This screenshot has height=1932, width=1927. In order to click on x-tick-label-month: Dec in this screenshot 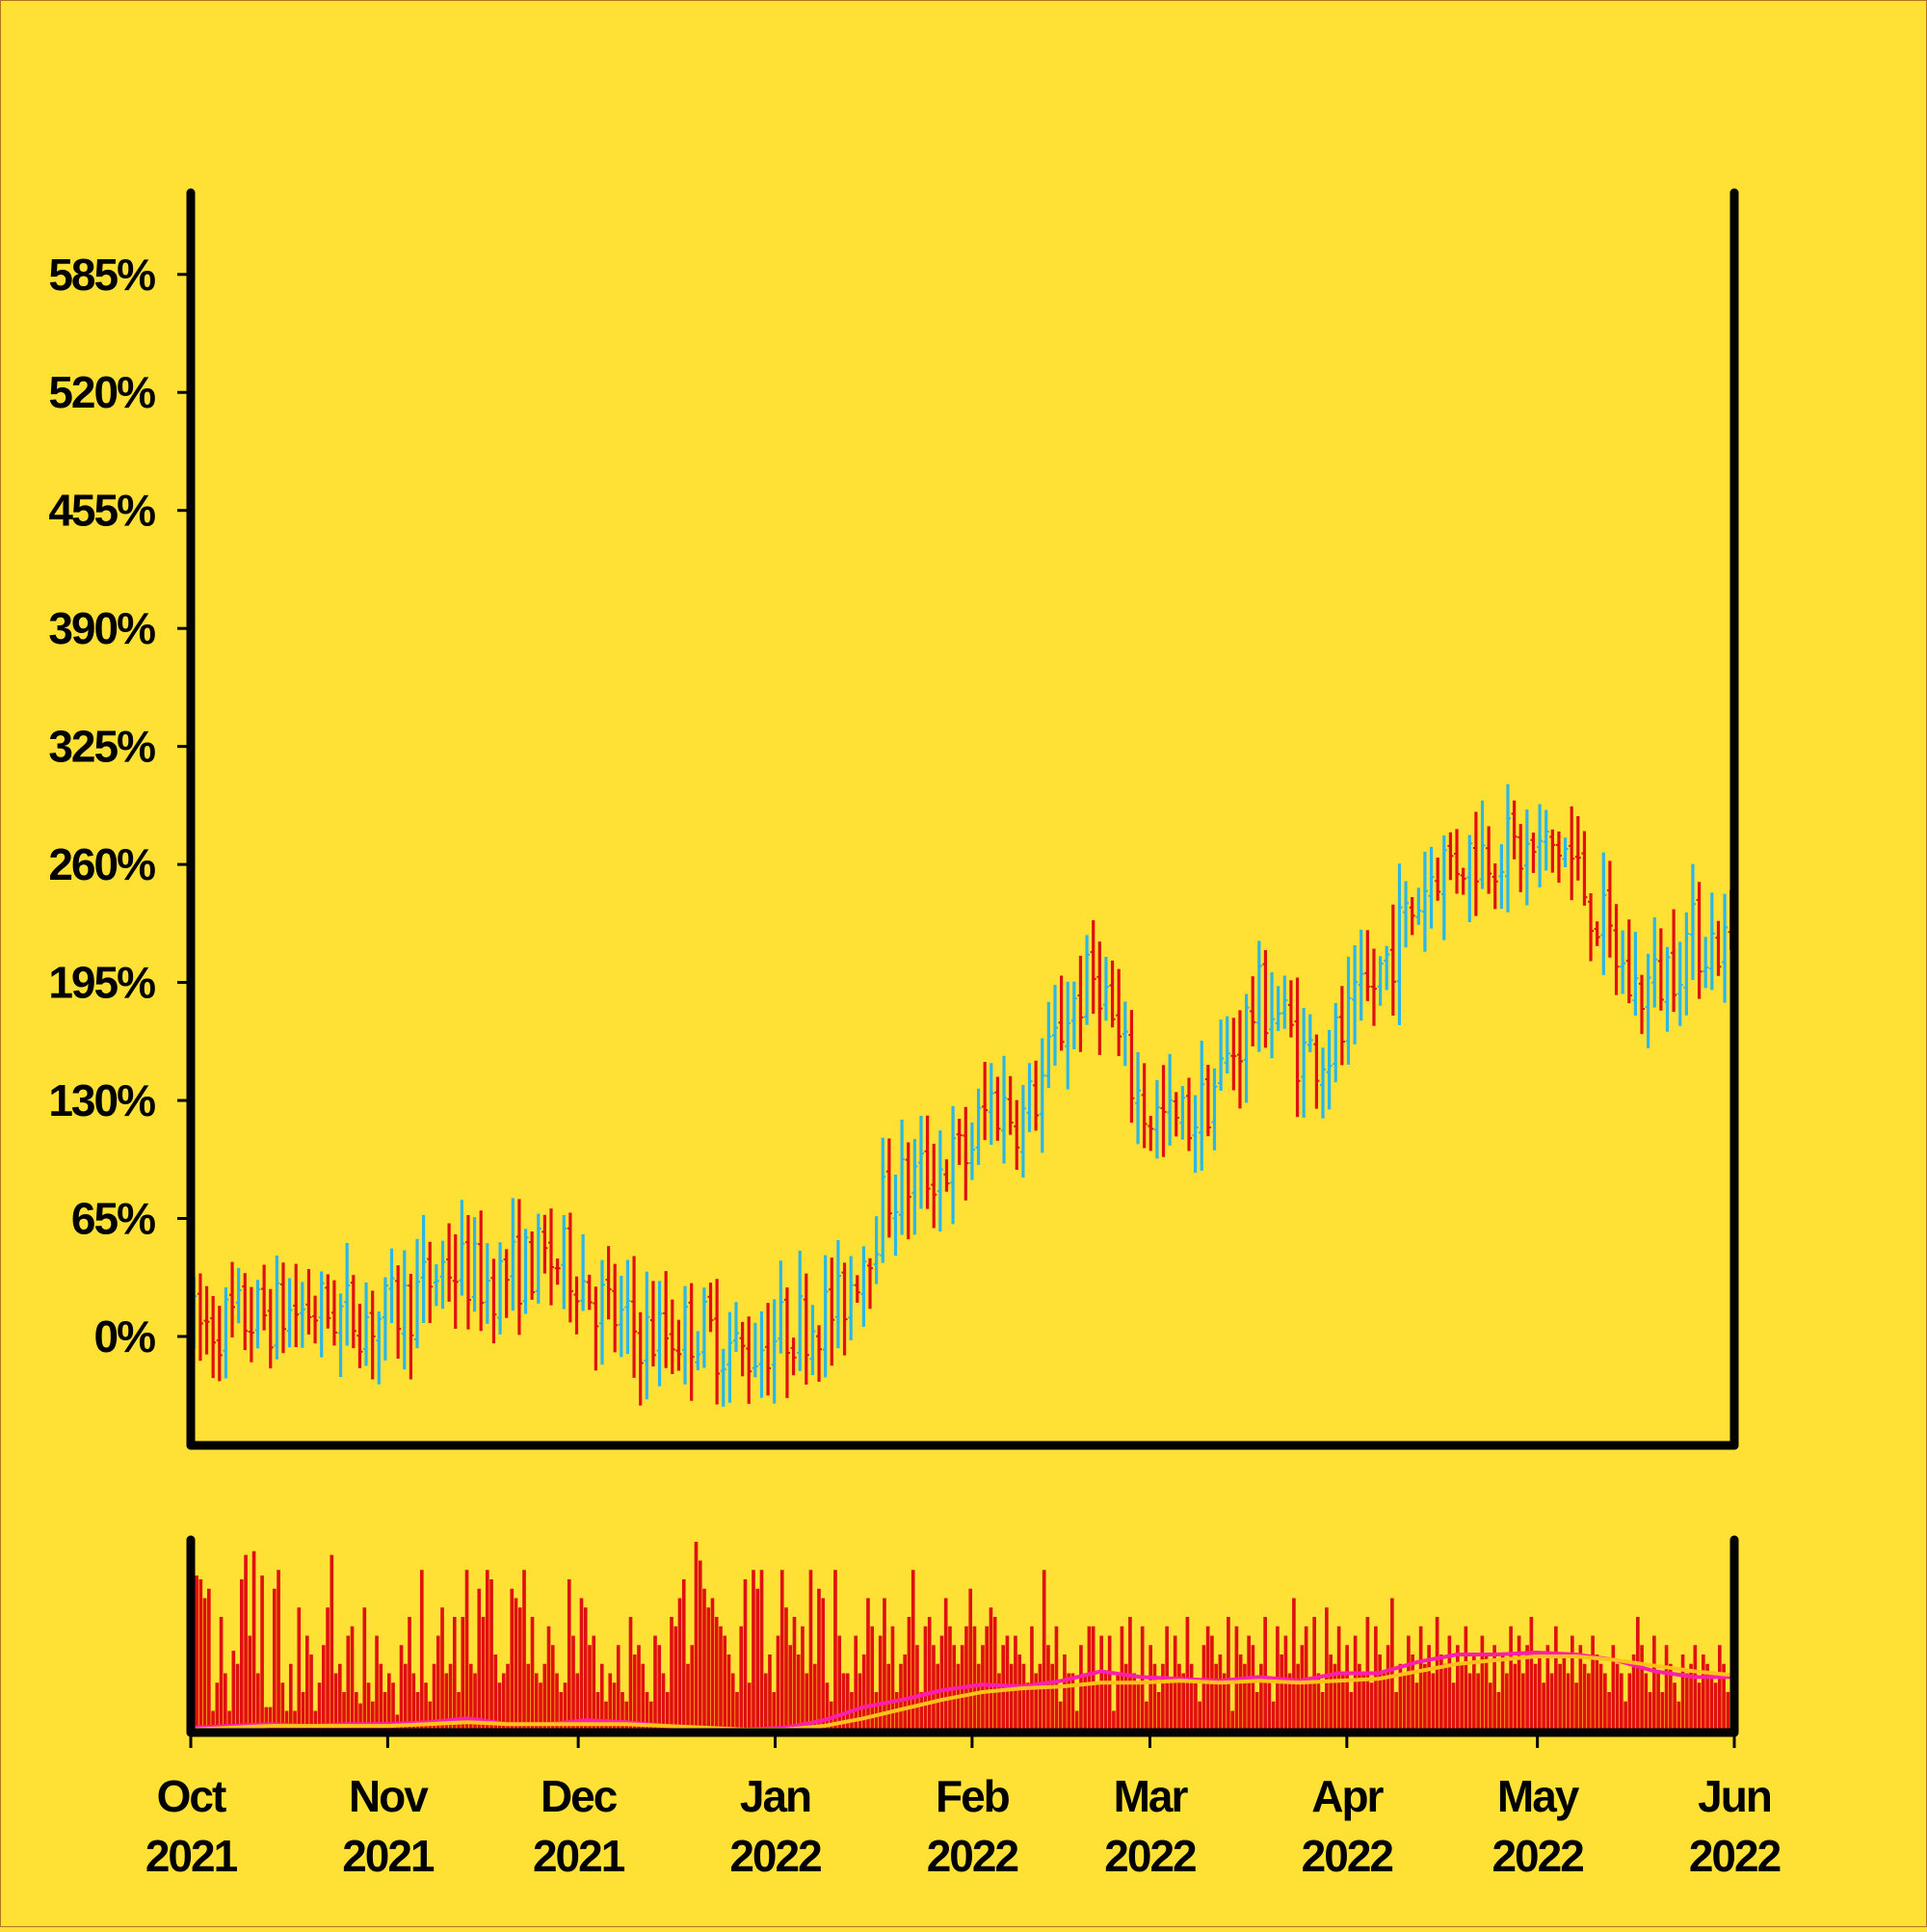, I will do `click(579, 1796)`.